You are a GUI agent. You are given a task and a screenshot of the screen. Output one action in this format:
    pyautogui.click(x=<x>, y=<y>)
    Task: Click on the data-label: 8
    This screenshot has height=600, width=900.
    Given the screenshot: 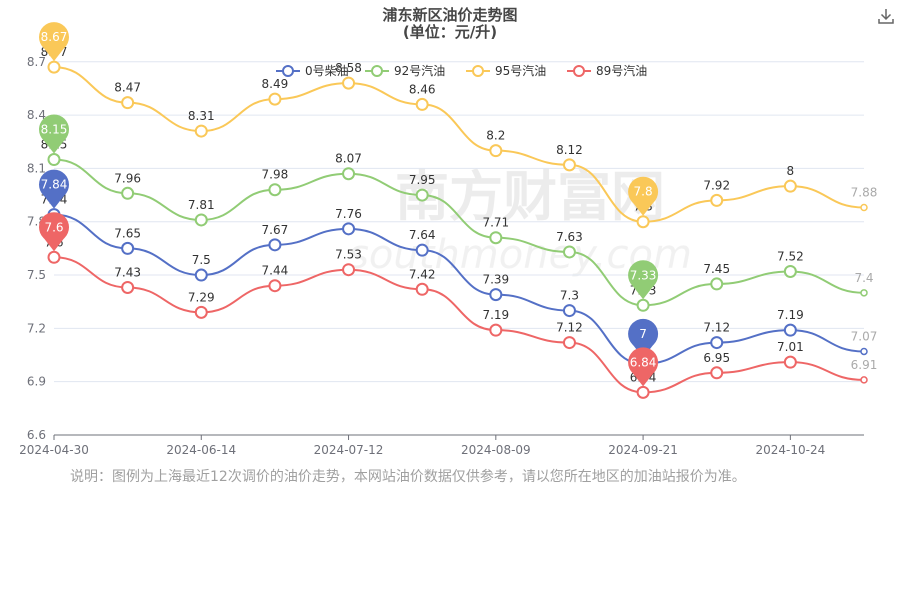 What is the action you would take?
    pyautogui.click(x=791, y=171)
    